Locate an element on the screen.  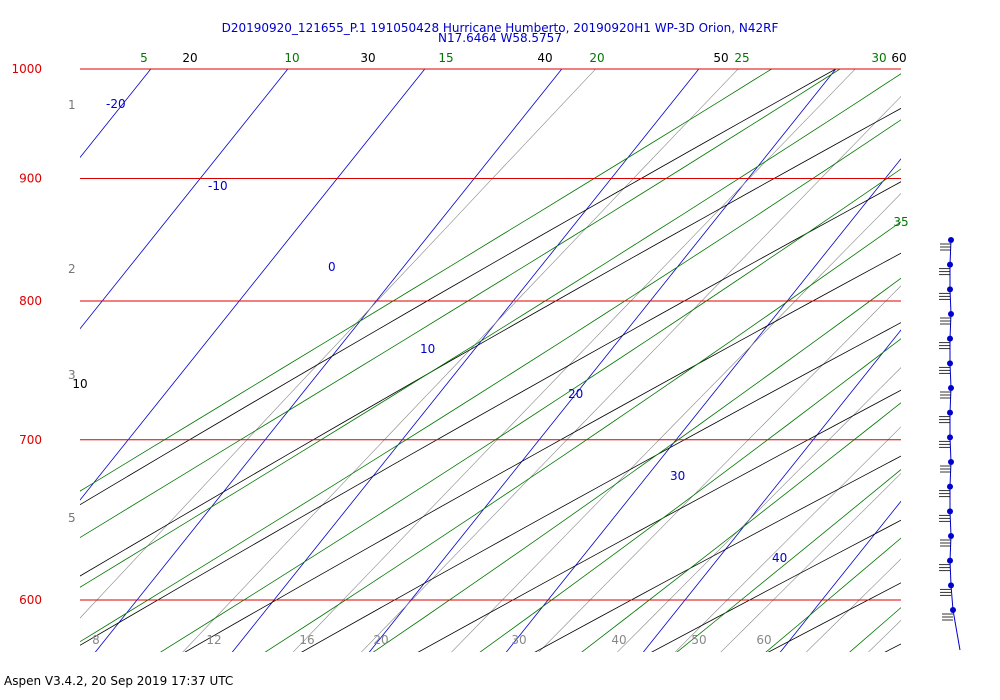
mixing-ratio-label: 20 is located at coordinates (380, 640).